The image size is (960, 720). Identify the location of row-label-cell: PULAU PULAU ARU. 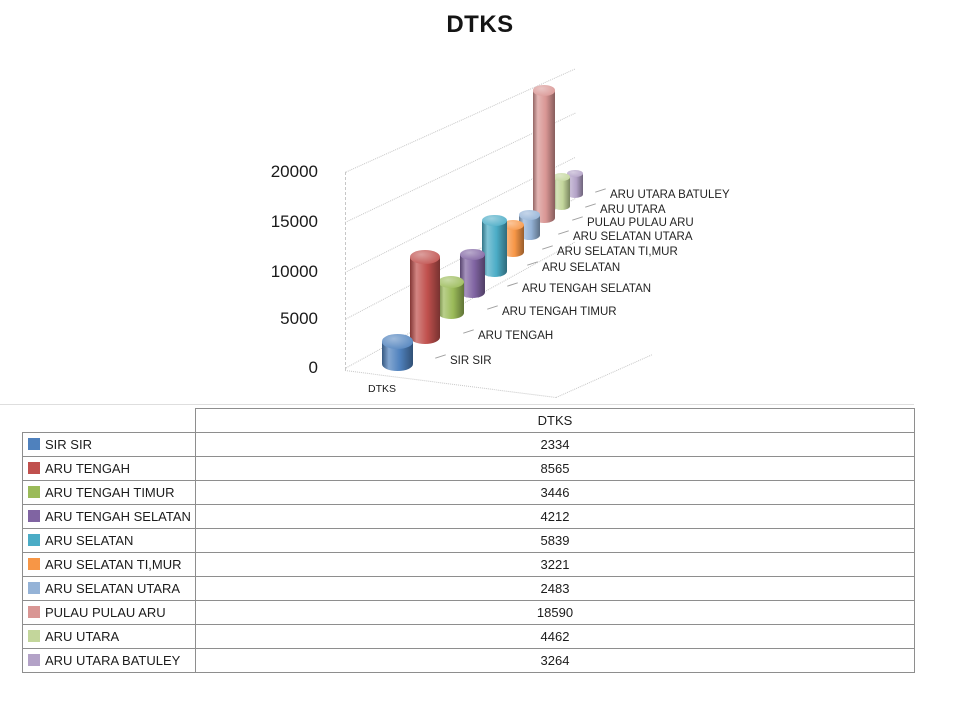
(109, 612).